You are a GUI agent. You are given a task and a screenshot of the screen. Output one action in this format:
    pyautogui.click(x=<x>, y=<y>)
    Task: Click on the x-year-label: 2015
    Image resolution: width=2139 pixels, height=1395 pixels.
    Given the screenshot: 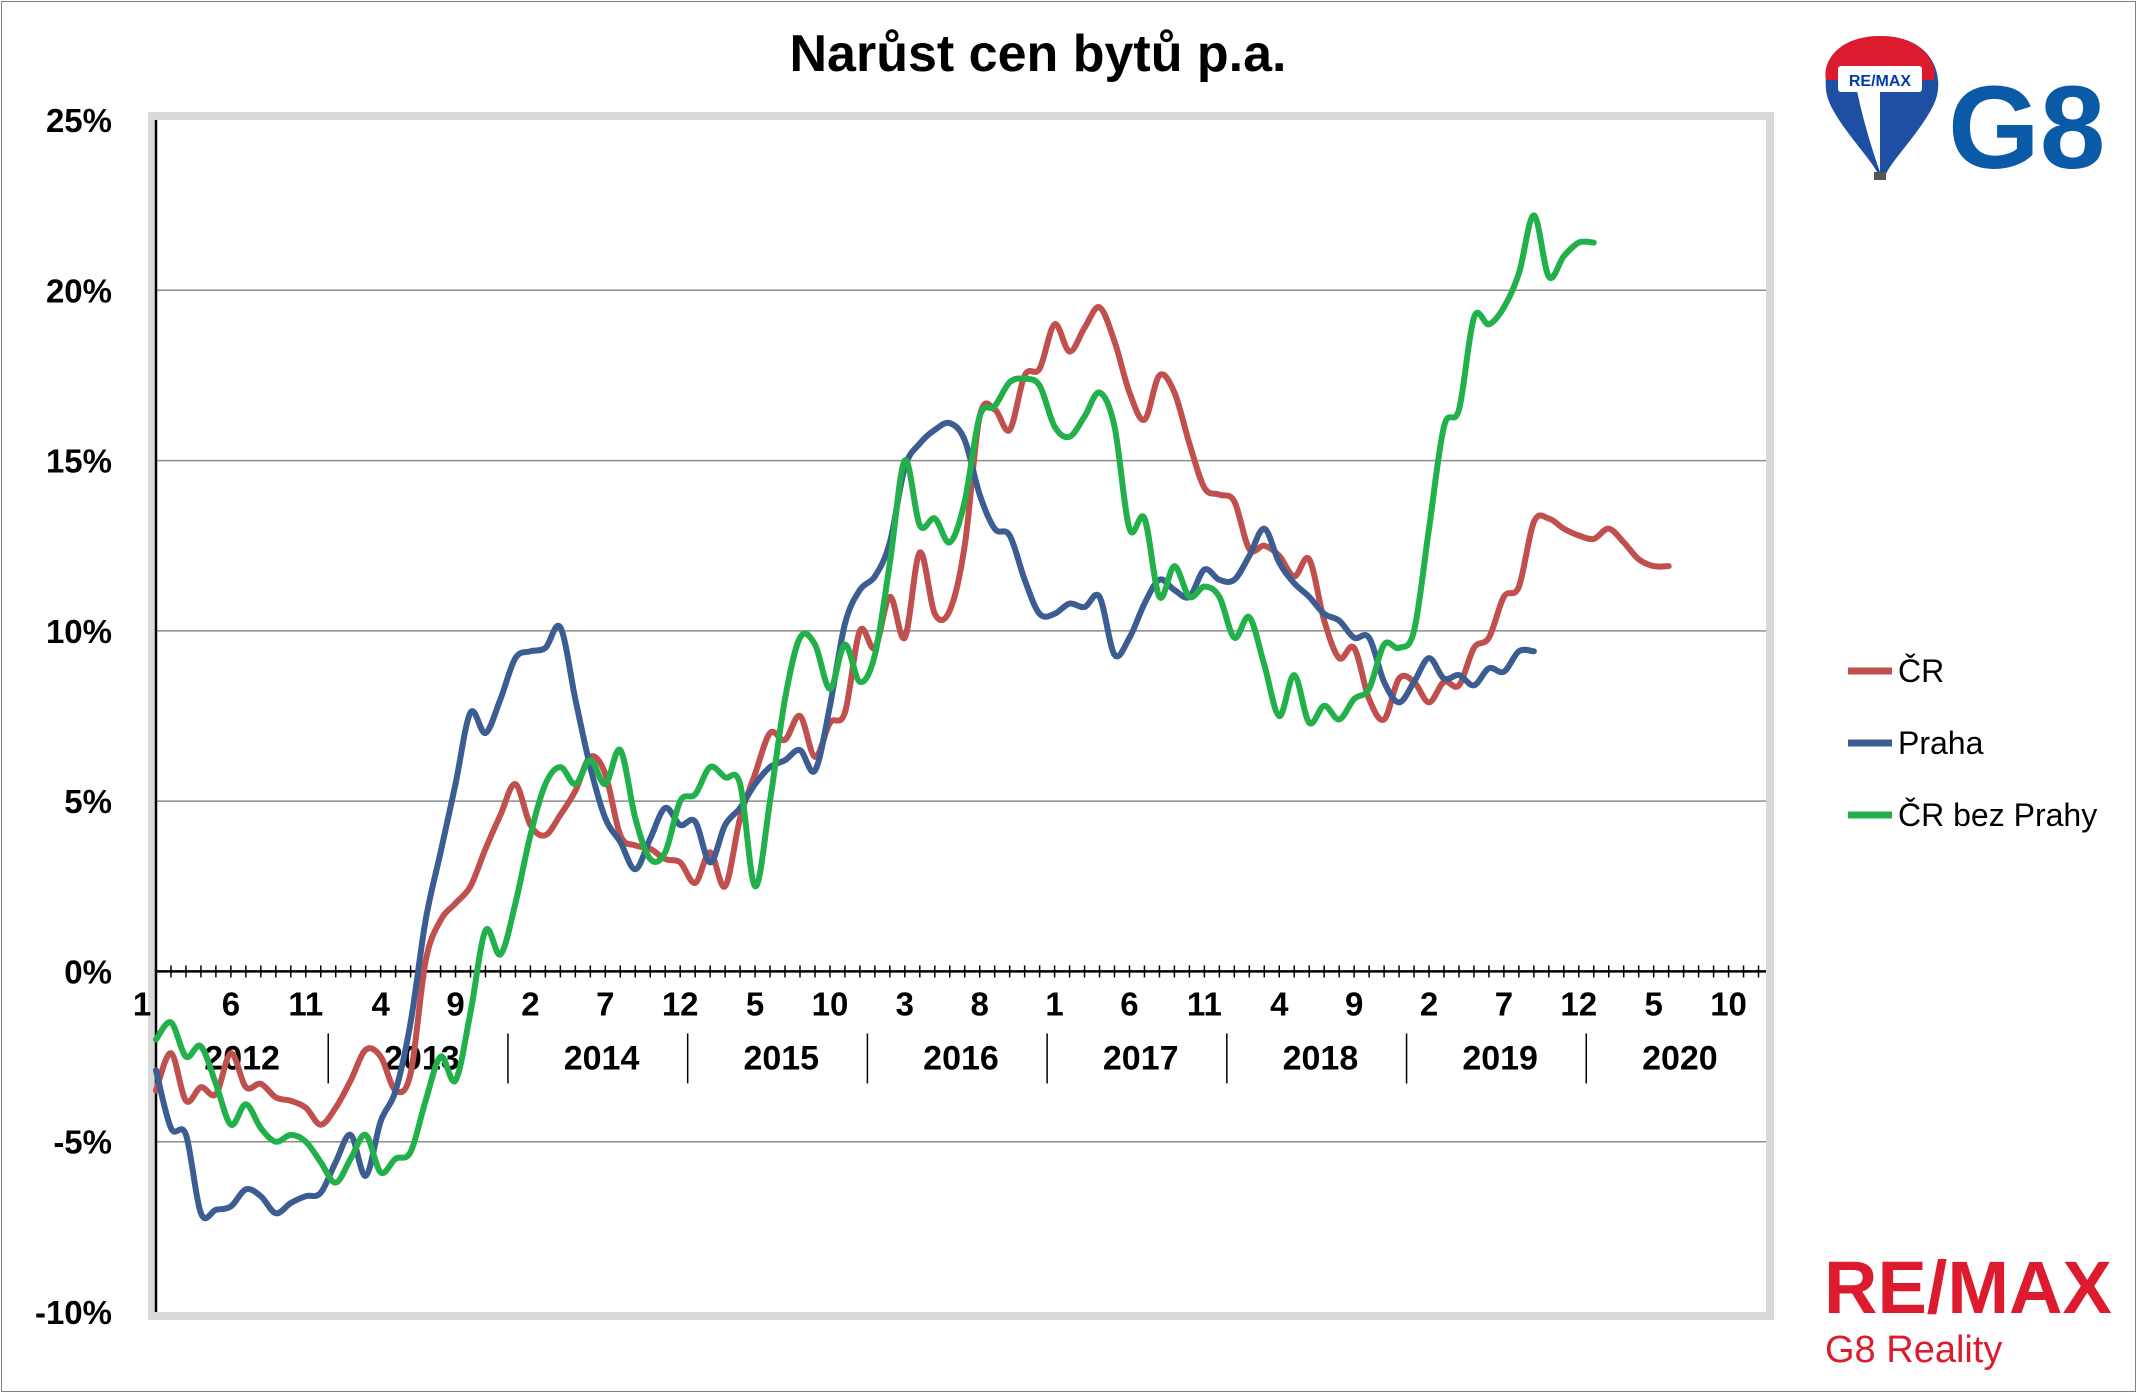 What is the action you would take?
    pyautogui.click(x=781, y=1058)
    